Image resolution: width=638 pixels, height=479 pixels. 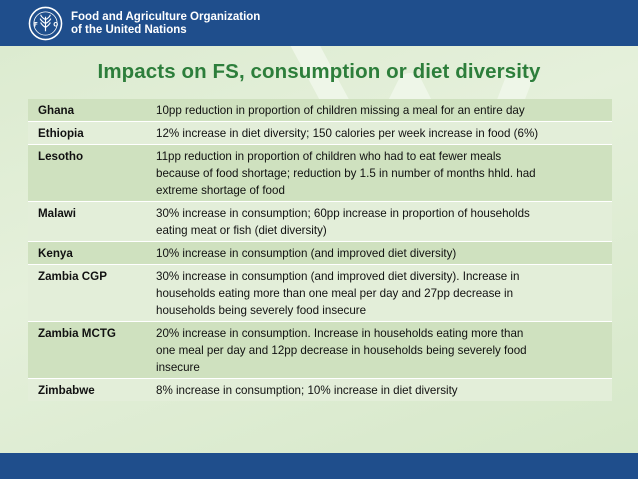 What do you see at coordinates (87, 350) in the screenshot?
I see `country-cell: Zambia MCTG` at bounding box center [87, 350].